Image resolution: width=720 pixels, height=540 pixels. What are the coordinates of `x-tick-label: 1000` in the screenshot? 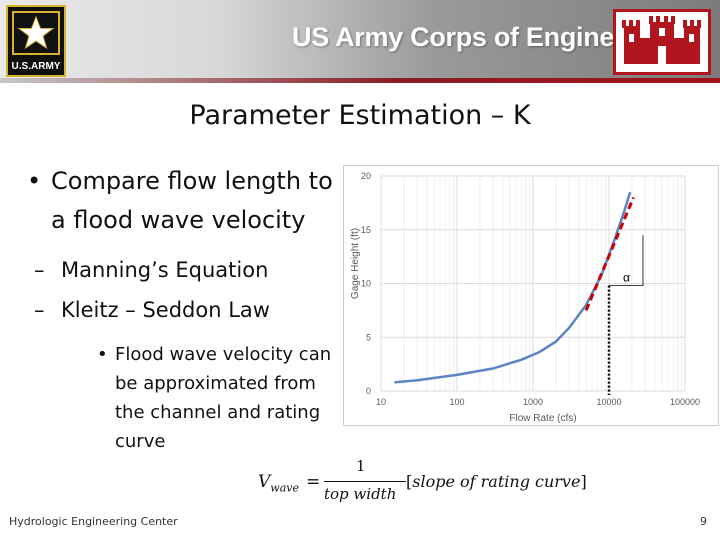 It's located at (533, 402).